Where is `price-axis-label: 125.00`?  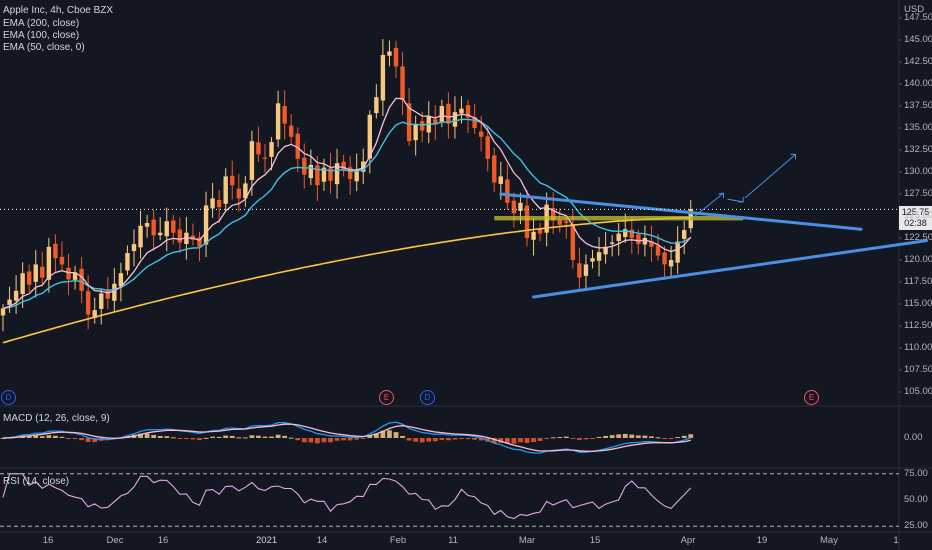
price-axis-label: 125.00 is located at coordinates (918, 215).